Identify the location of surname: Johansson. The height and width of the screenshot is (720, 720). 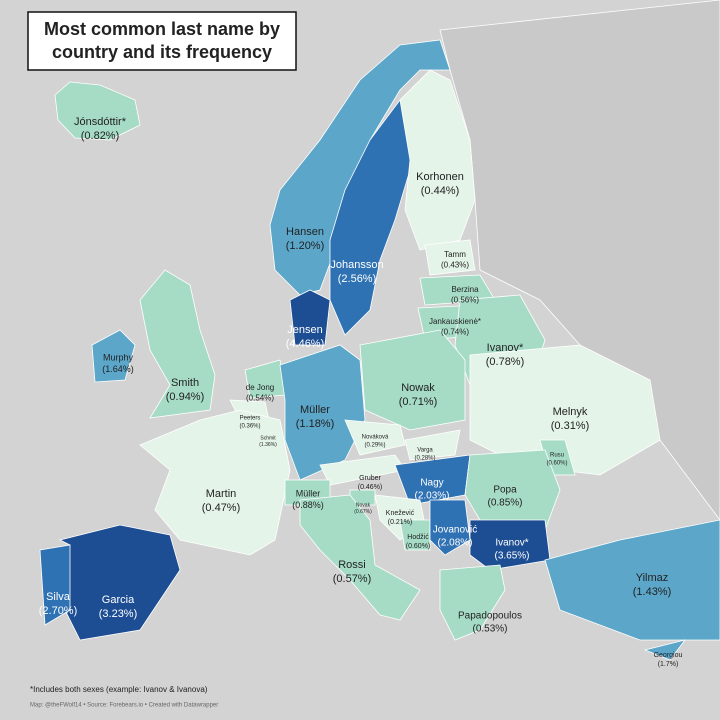
(356, 265).